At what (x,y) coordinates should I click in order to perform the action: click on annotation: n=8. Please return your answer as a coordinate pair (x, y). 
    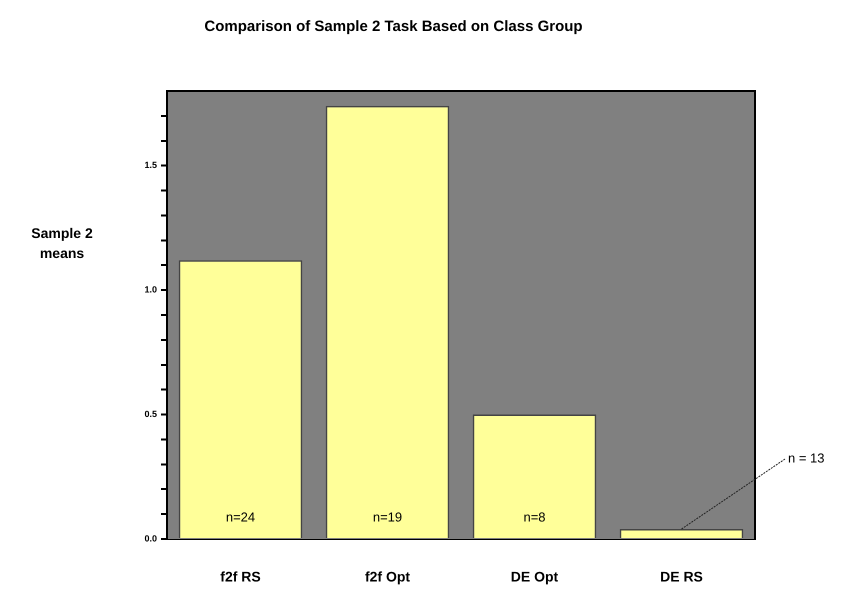
    Looking at the image, I should click on (534, 517).